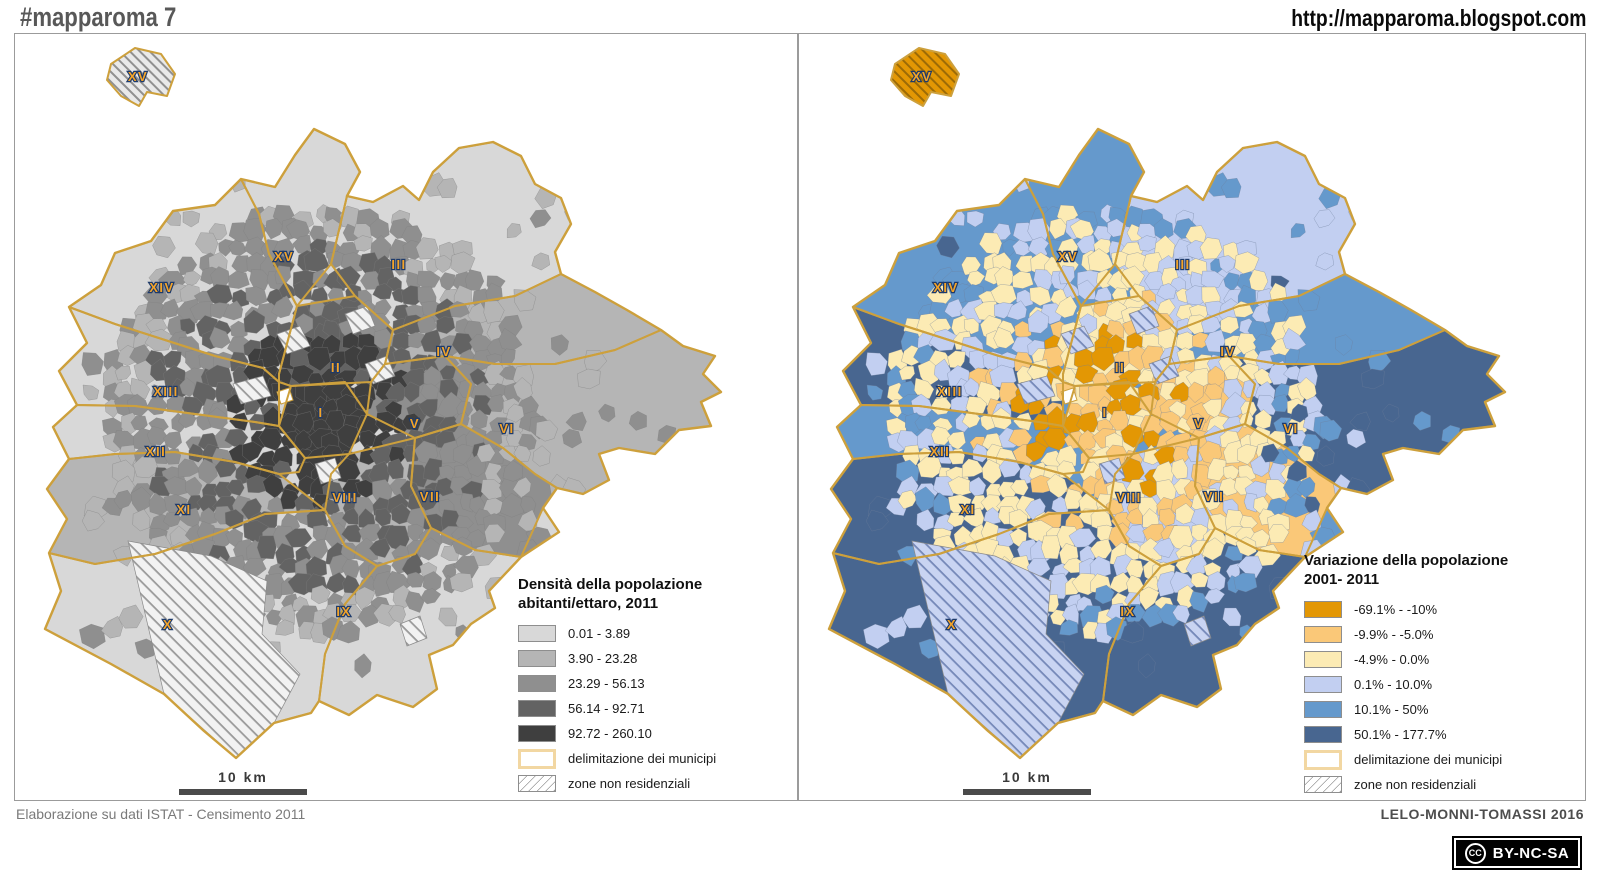 The width and height of the screenshot is (1600, 888). I want to click on municipio-label: IV, so click(443, 351).